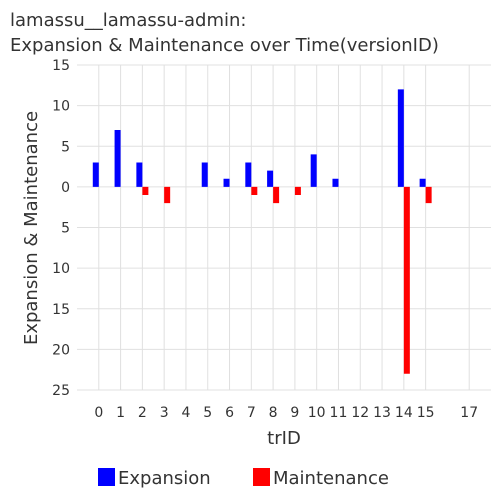  What do you see at coordinates (120, 413) in the screenshot?
I see `x-tick-label: 1` at bounding box center [120, 413].